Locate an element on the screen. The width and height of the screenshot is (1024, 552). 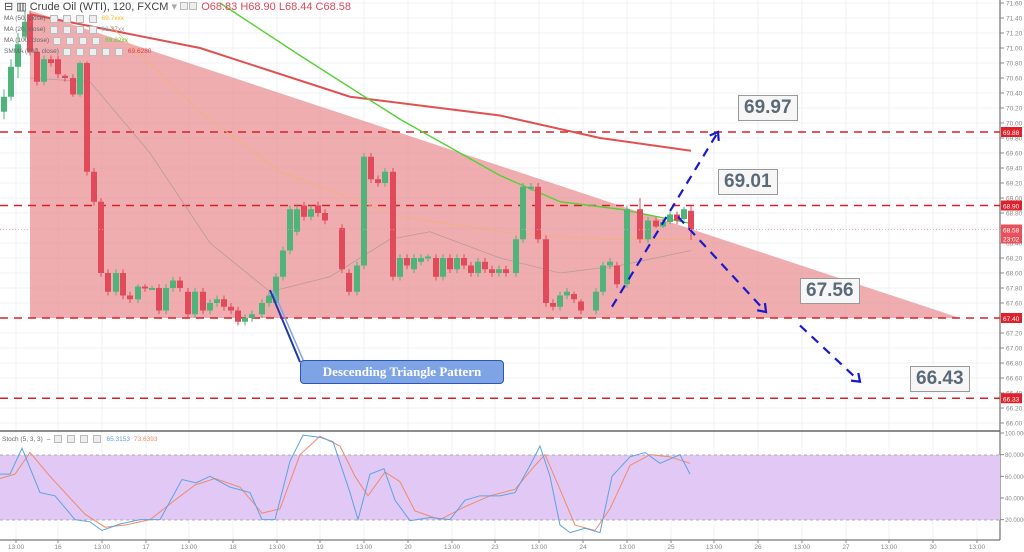
svg-text: 80.0000 is located at coordinates (1014, 456).